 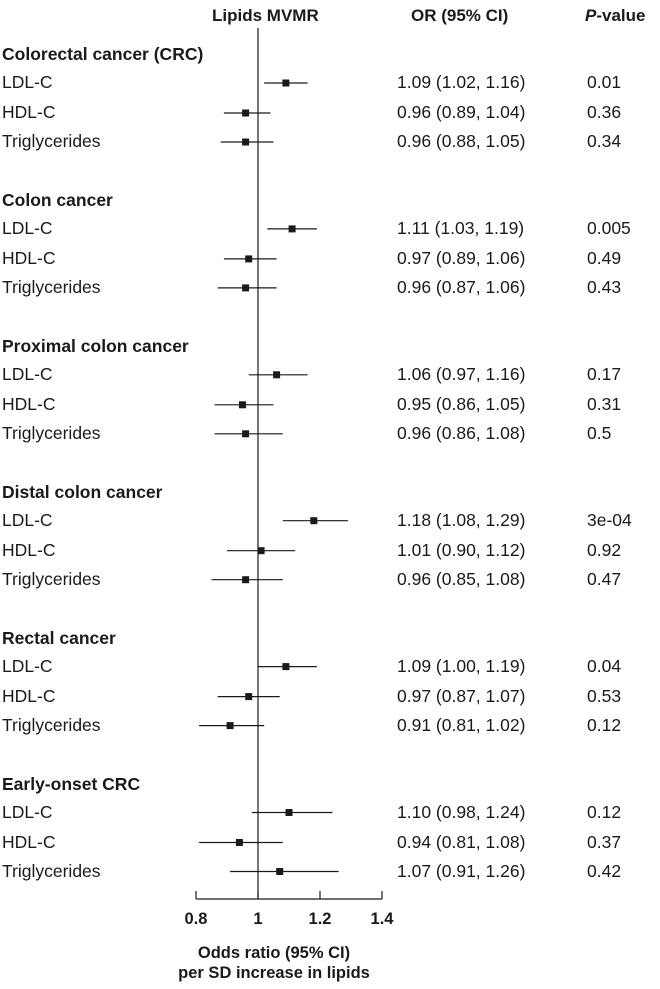 I want to click on row-or-ci: 0.96 (0.89, 1.04), so click(x=461, y=112).